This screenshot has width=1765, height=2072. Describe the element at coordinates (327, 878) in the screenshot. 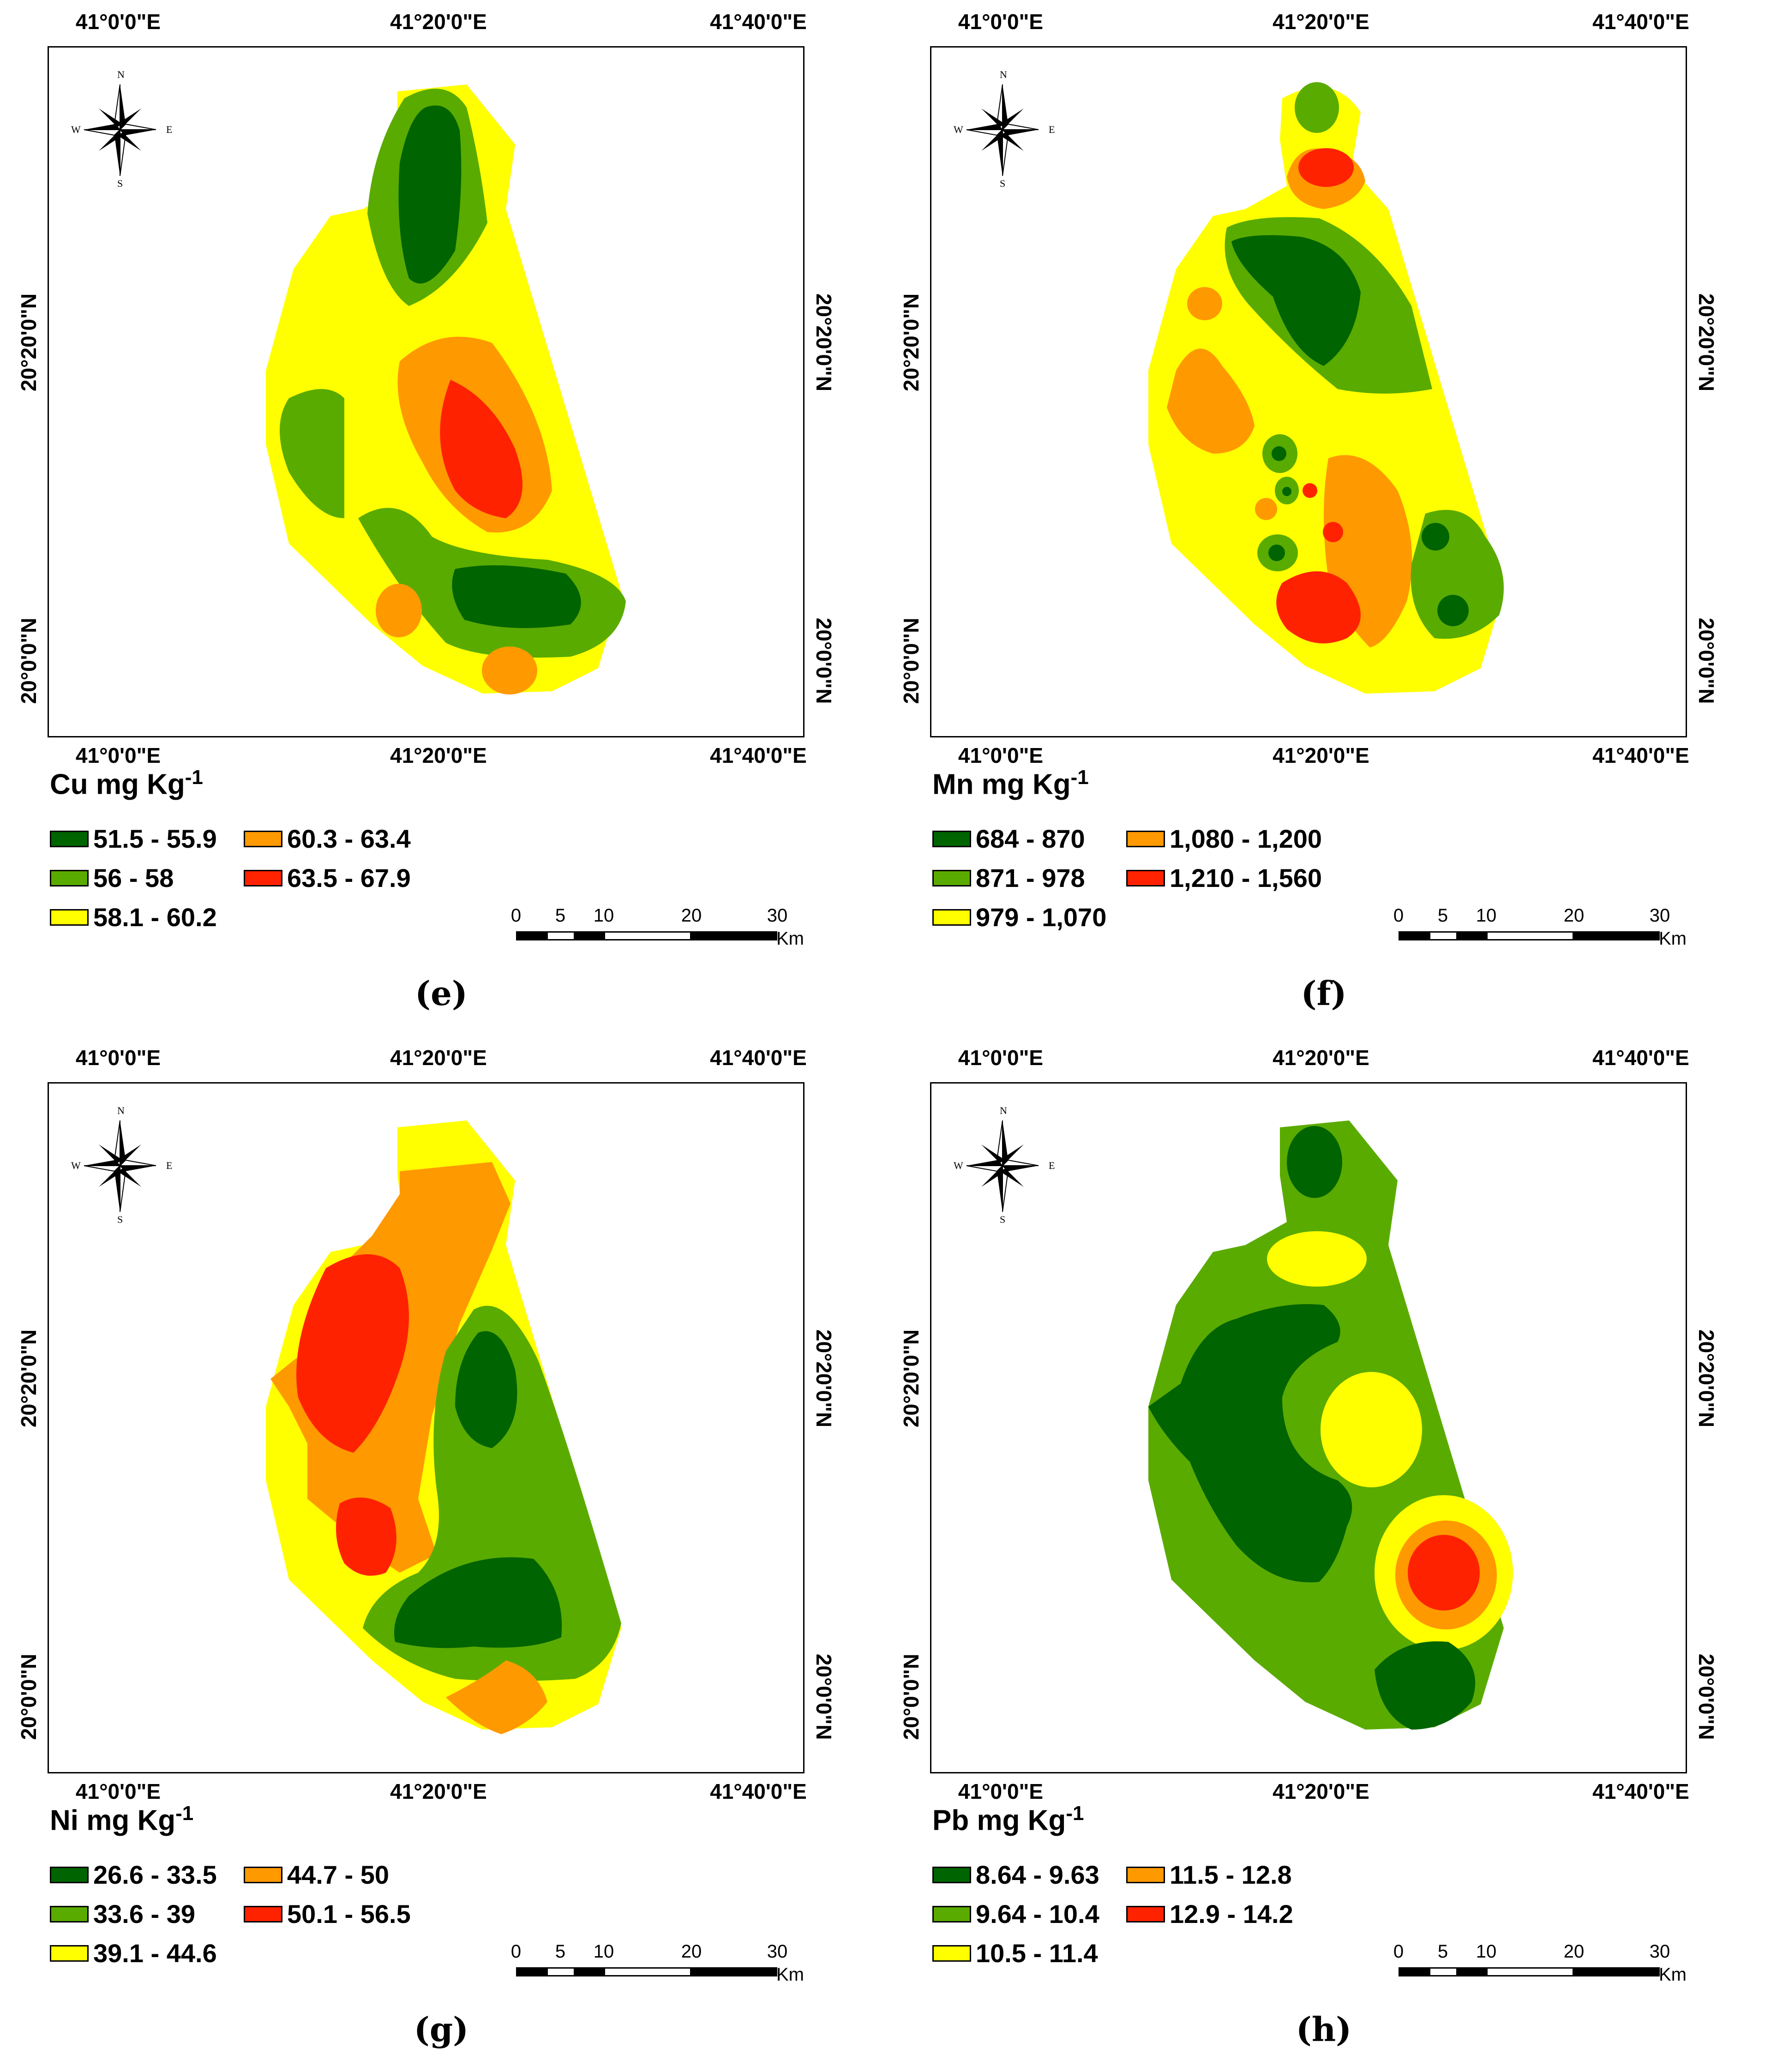

I see `legend-item: 63.5 - 67.9` at that location.